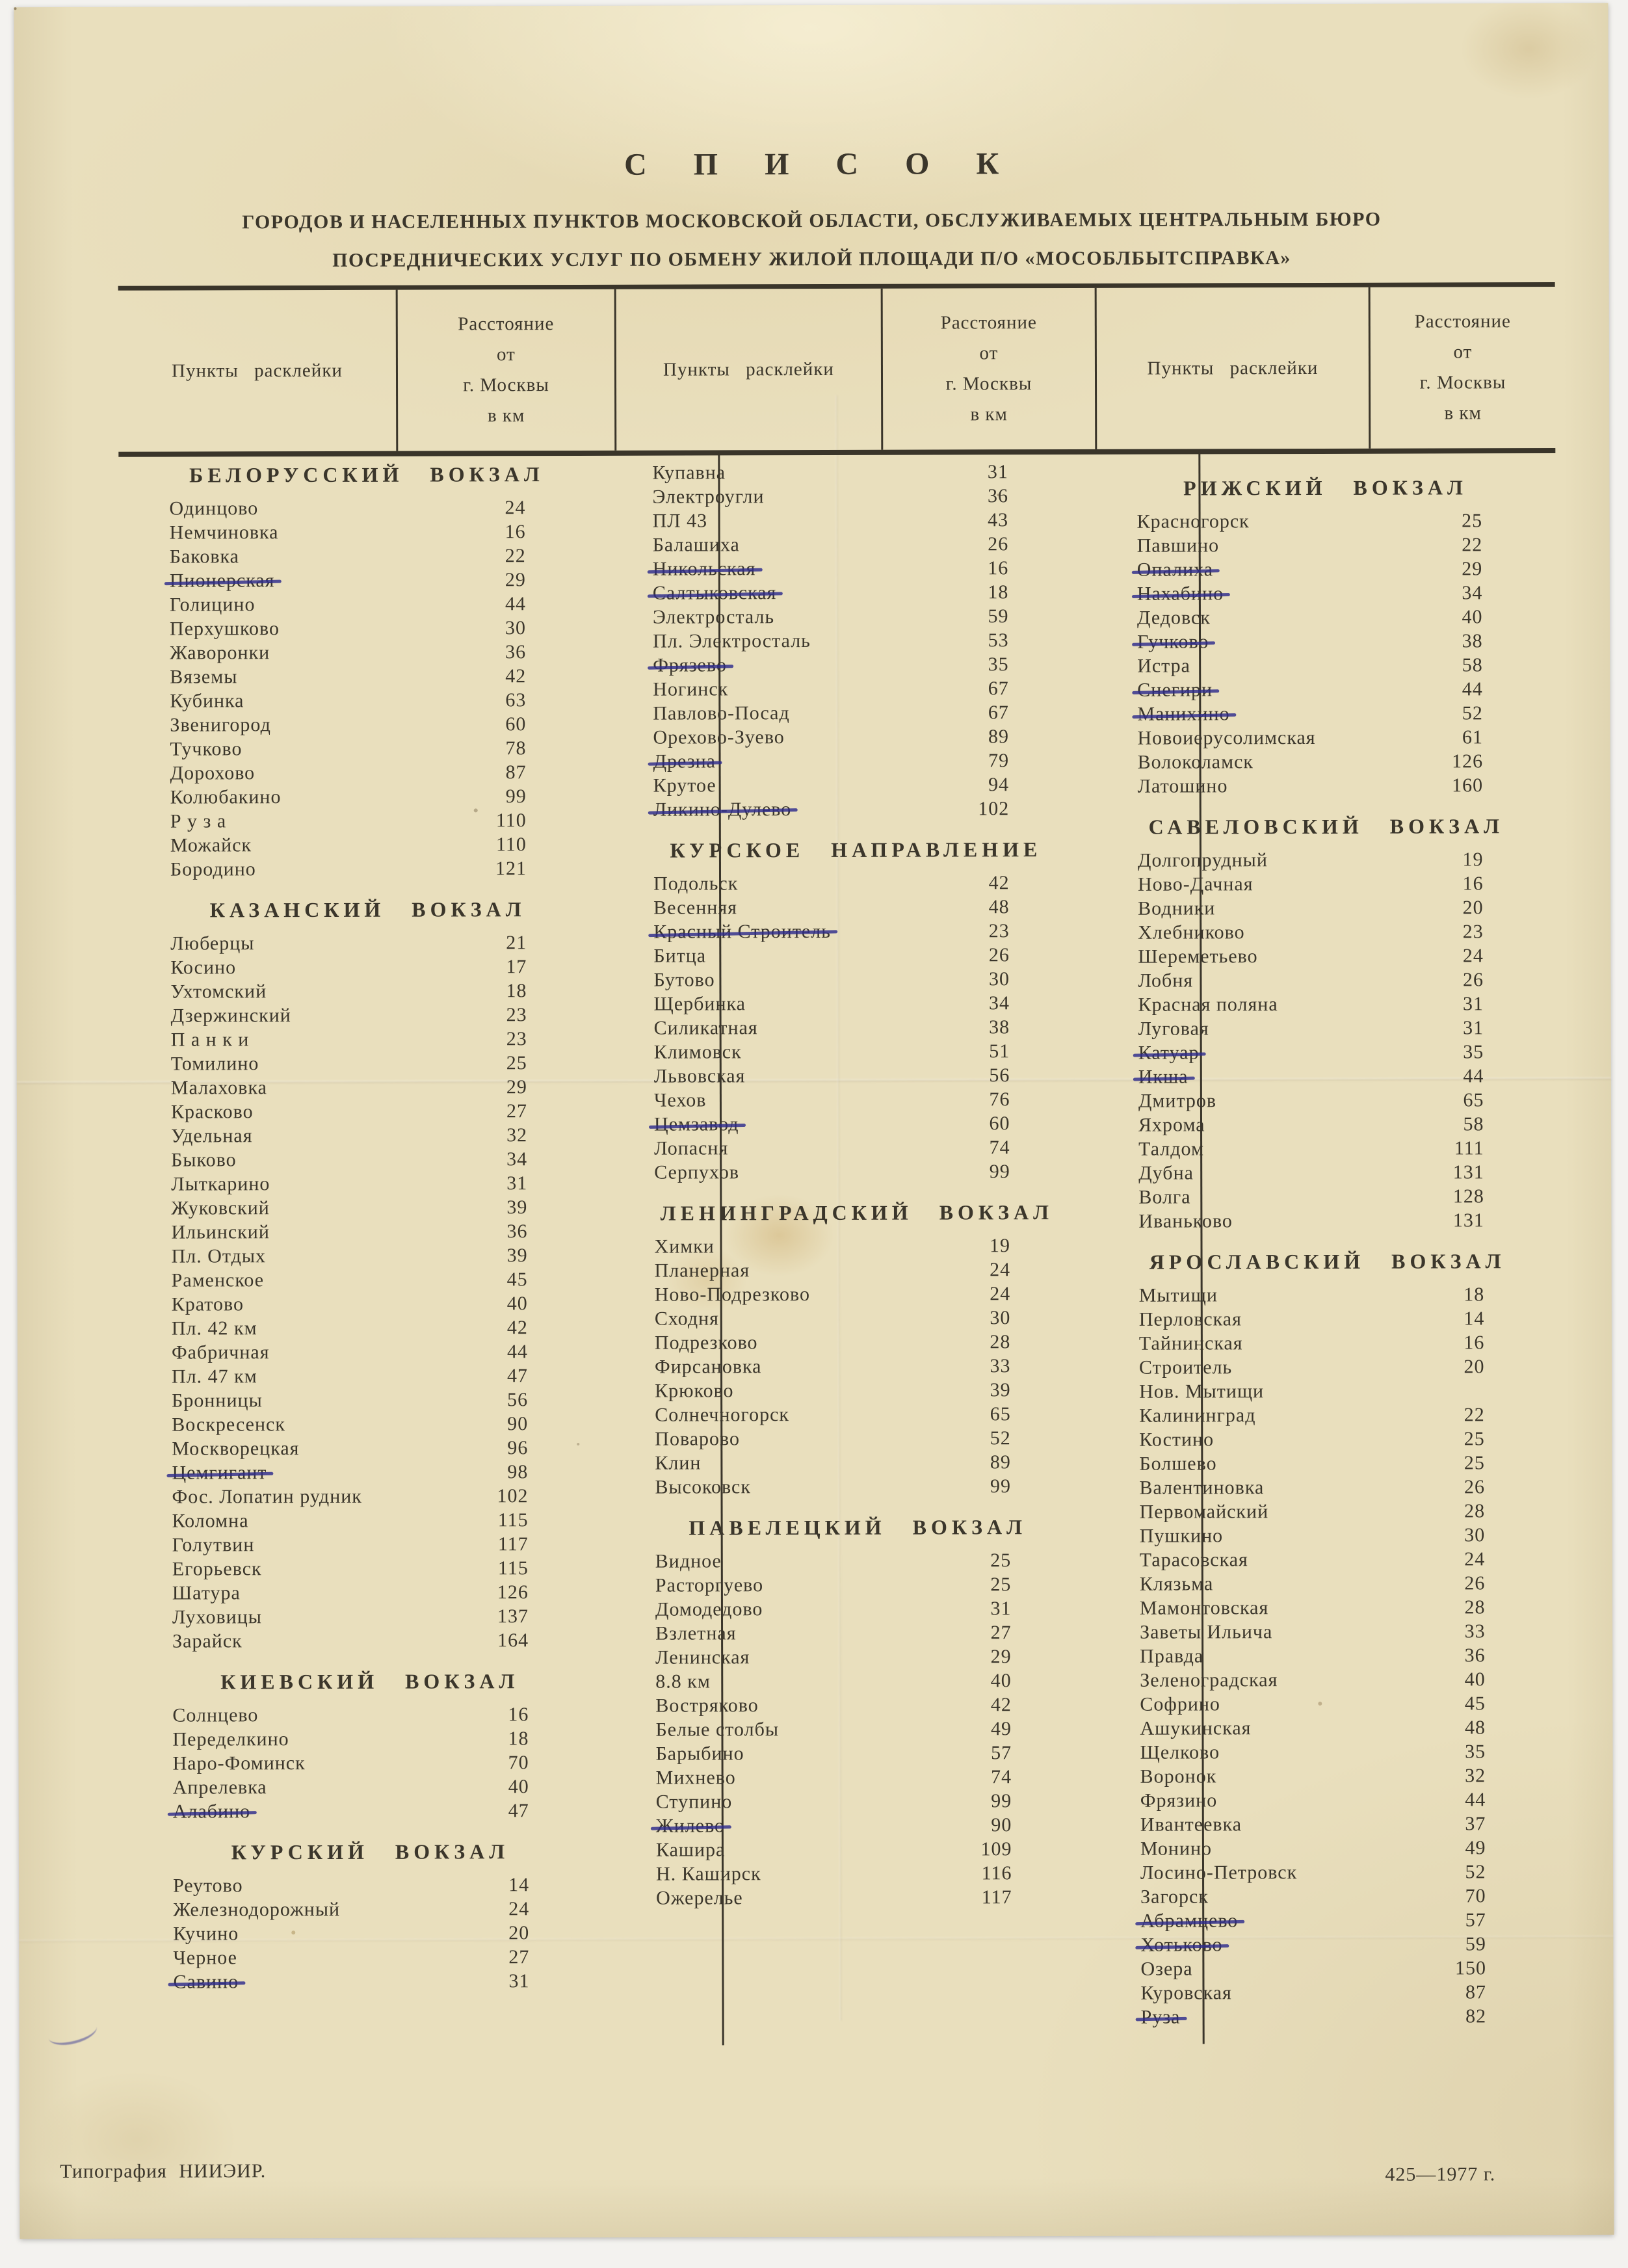  I want to click on station-row: Алабино 47, so click(370, 1811).